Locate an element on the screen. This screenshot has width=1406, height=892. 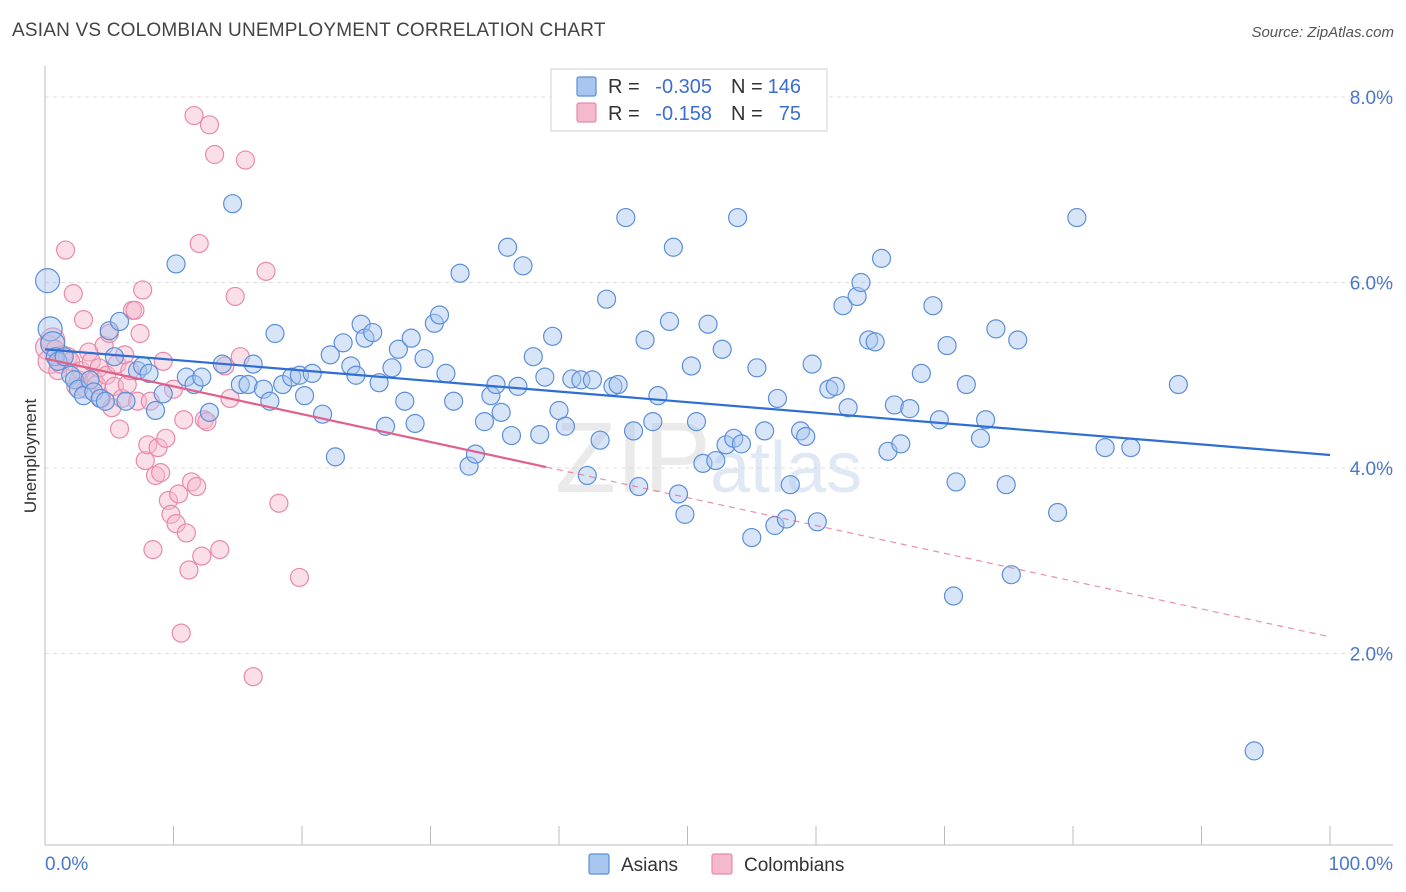
legend-n-label-2: N = is located at coordinates (747, 114).